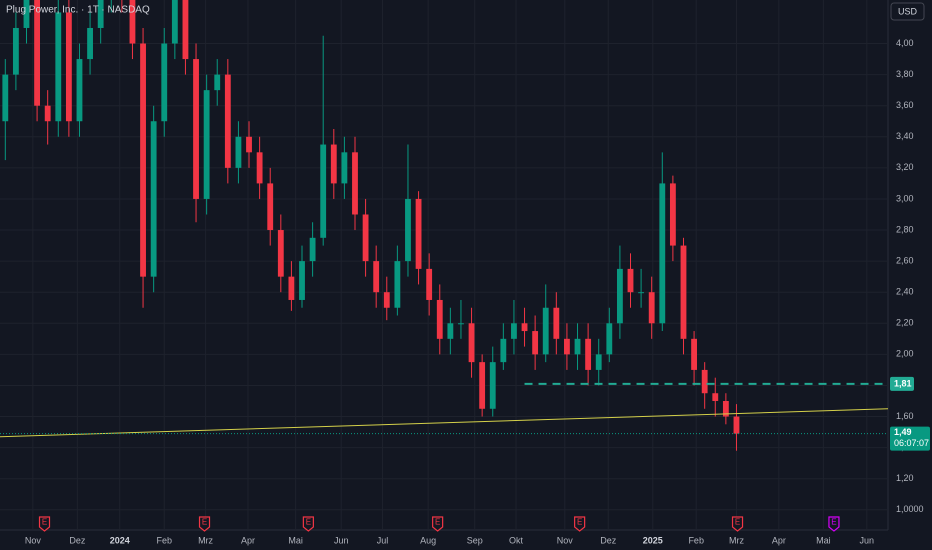 Image resolution: width=932 pixels, height=550 pixels. Describe the element at coordinates (905, 198) in the screenshot. I see `y-tick-label: 3,00` at that location.